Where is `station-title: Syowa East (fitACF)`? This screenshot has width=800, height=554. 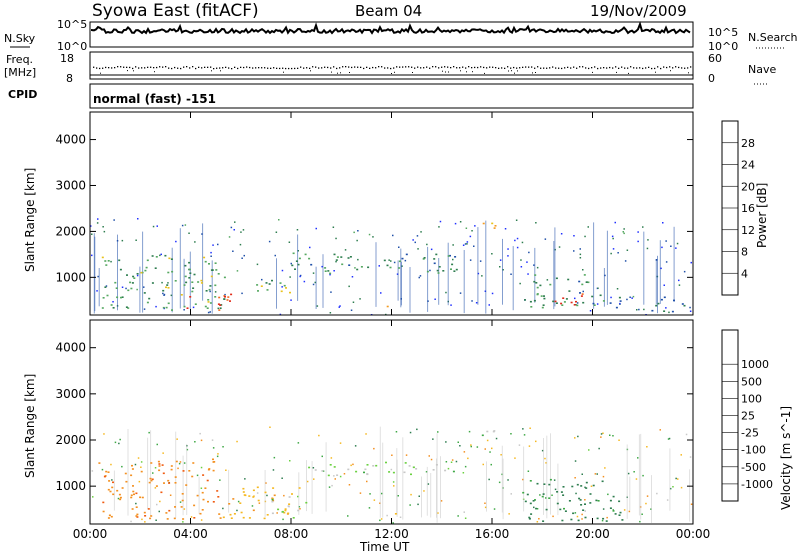
station-title: Syowa East (fitACF) is located at coordinates (175, 11).